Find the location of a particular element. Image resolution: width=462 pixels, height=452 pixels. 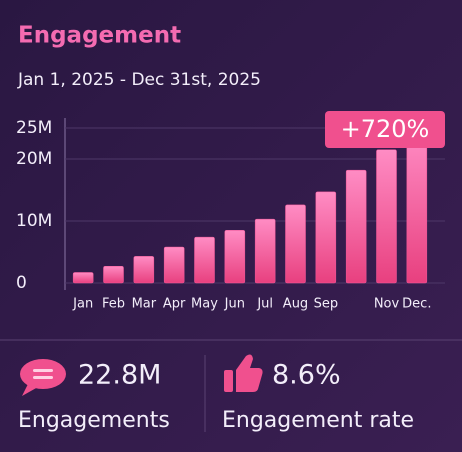

subtitle: Jan 1, 2025 - Dec 31st, 2025 is located at coordinates (139, 80).